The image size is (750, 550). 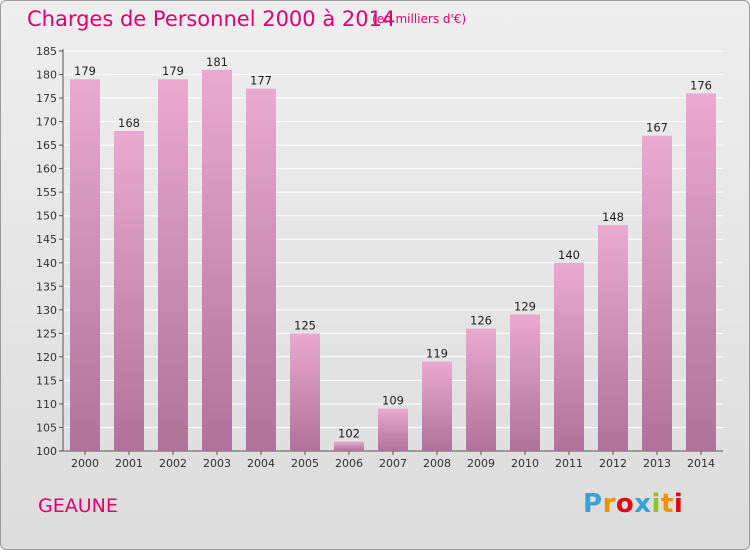 What do you see at coordinates (393, 401) in the screenshot?
I see `data-label-2007: 109` at bounding box center [393, 401].